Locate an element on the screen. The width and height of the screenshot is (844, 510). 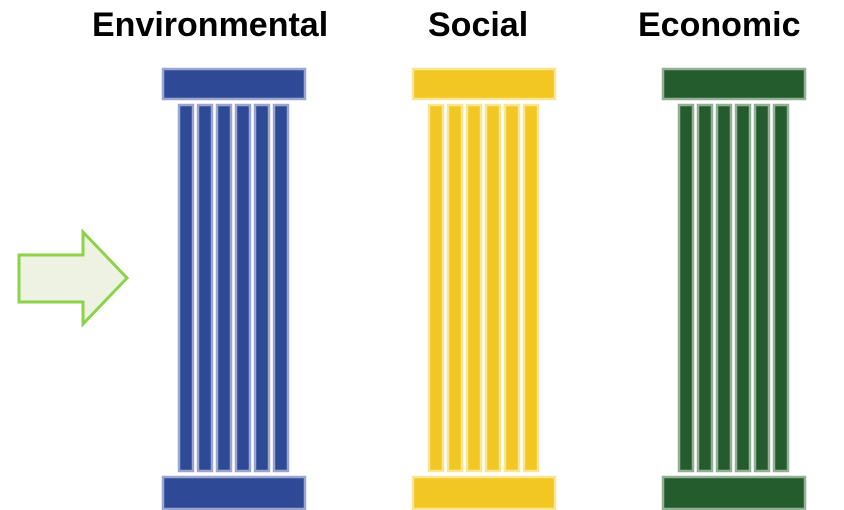
pillar-label-social: Social is located at coordinates (478, 25).